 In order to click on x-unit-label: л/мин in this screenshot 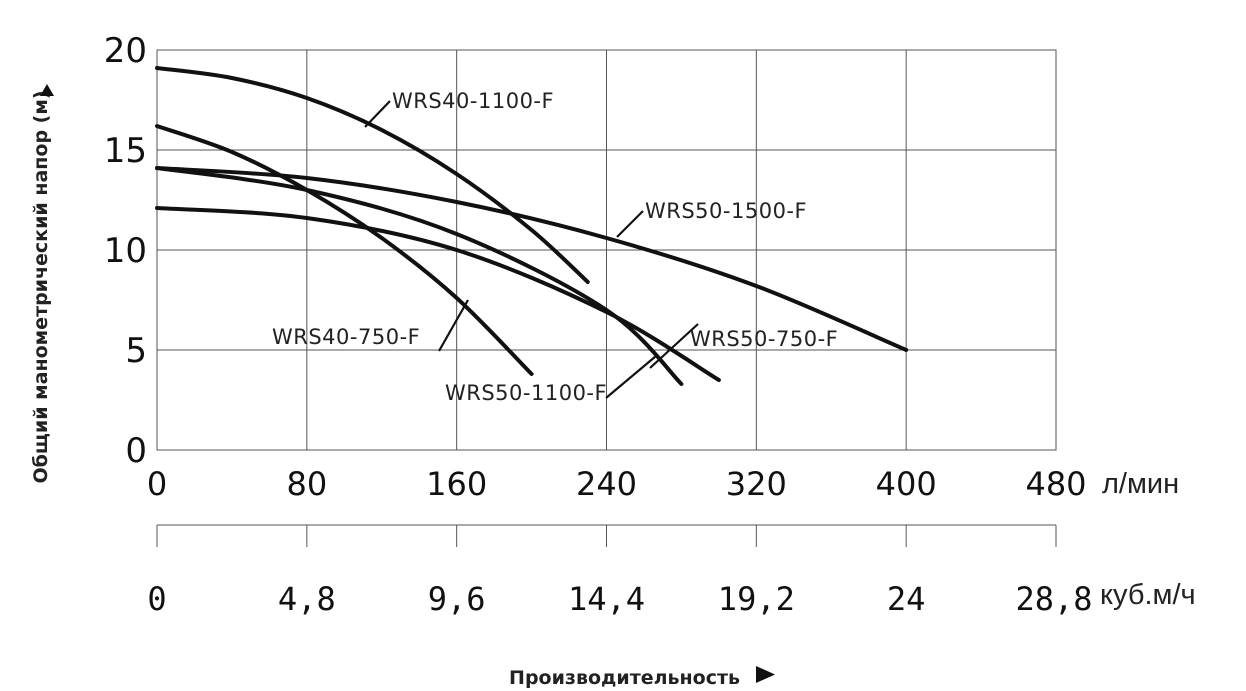, I will do `click(1140, 484)`.